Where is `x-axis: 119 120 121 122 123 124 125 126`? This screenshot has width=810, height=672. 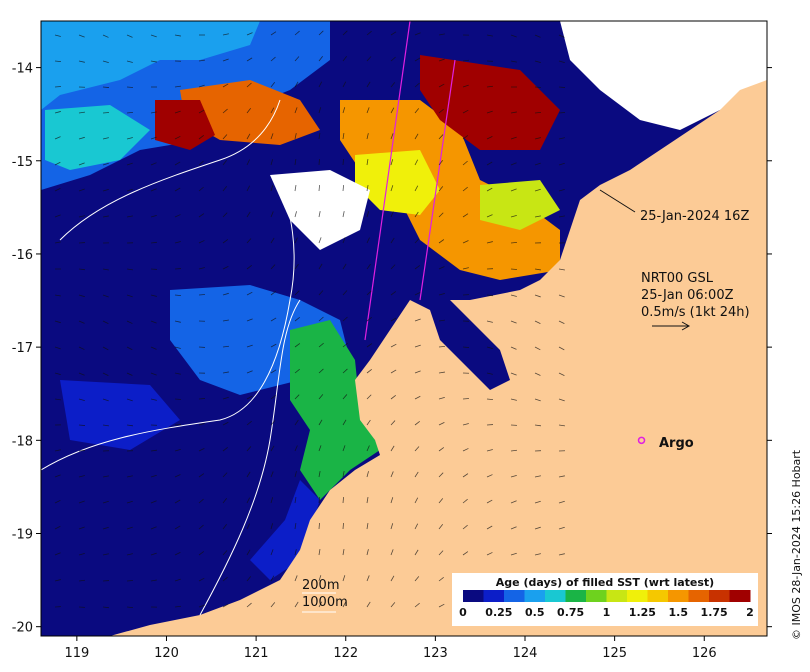 x-axis: 119 120 121 122 123 124 125 126 is located at coordinates (390, 648).